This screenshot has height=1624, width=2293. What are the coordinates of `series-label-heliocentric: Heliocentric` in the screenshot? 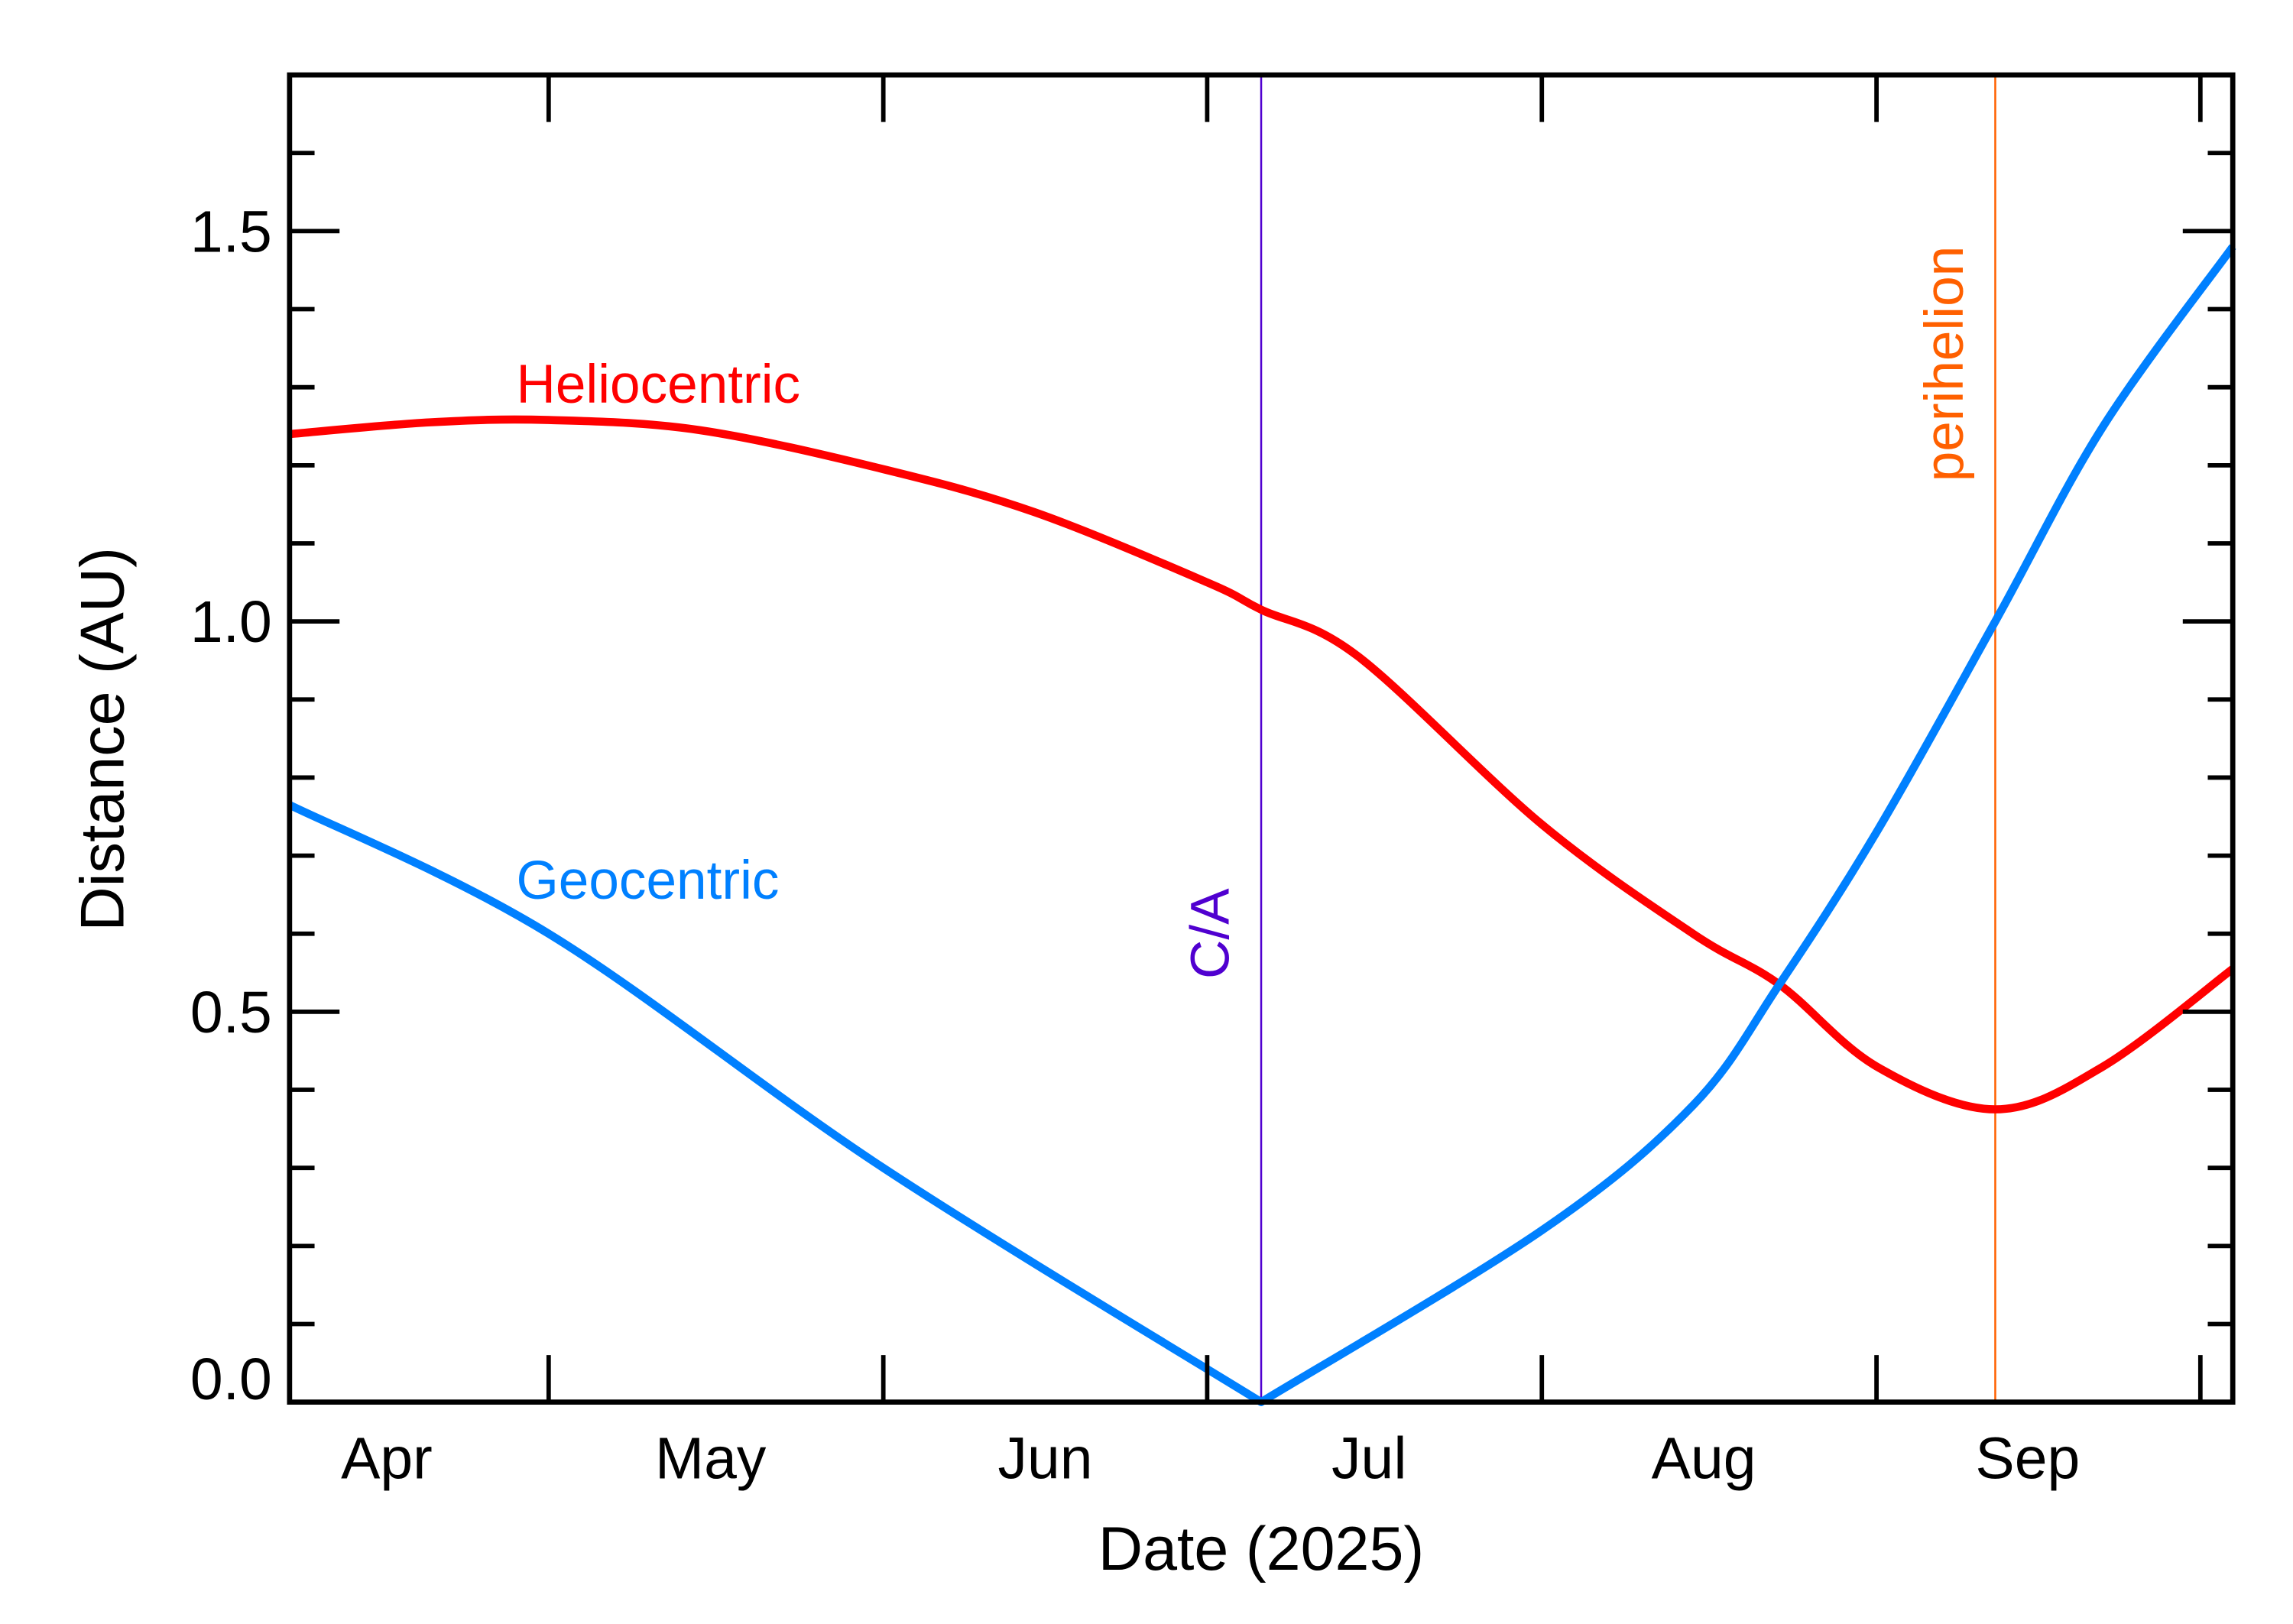 It's located at (658, 385).